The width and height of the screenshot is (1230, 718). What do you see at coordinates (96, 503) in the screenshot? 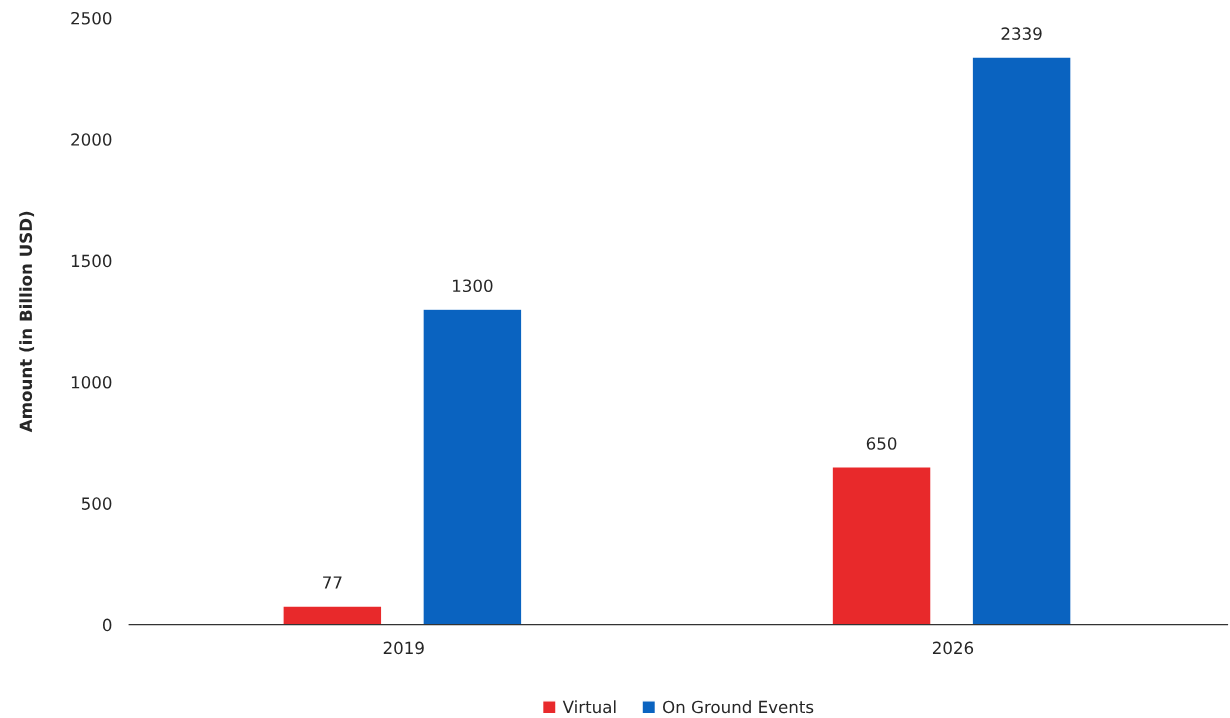
I see `y-tick-label: 500` at bounding box center [96, 503].